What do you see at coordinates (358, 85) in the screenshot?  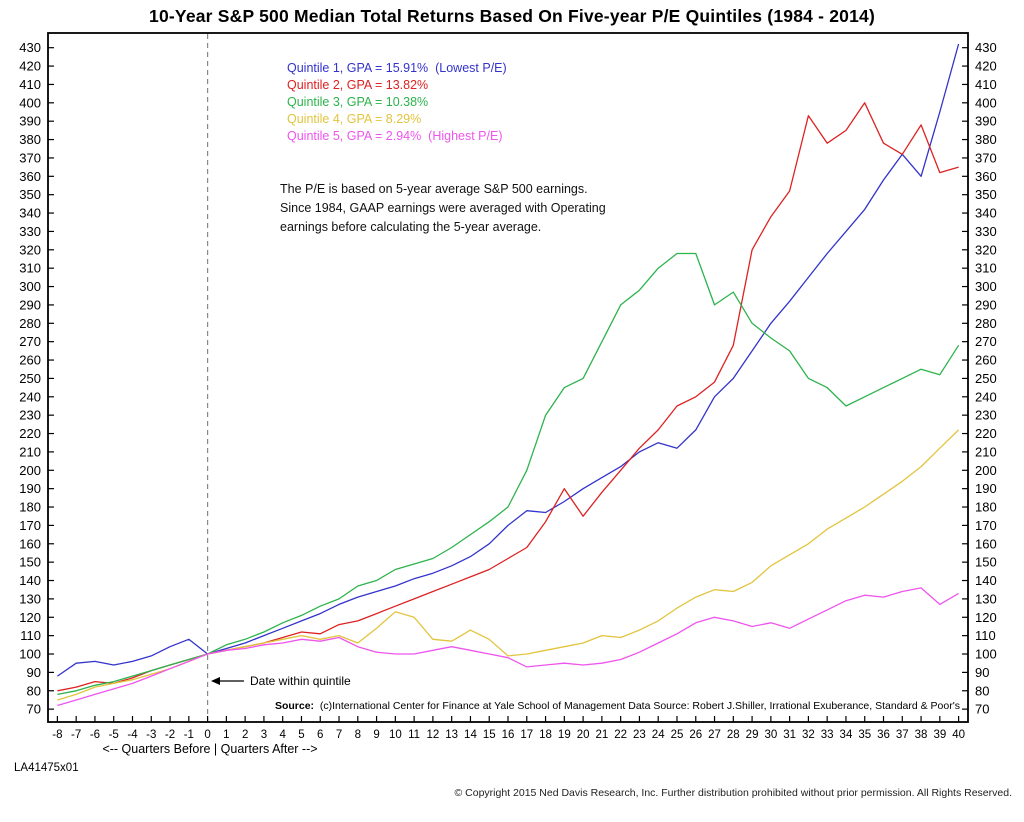 I see `legend-item: Quintile 2, GPA = 13.82%` at bounding box center [358, 85].